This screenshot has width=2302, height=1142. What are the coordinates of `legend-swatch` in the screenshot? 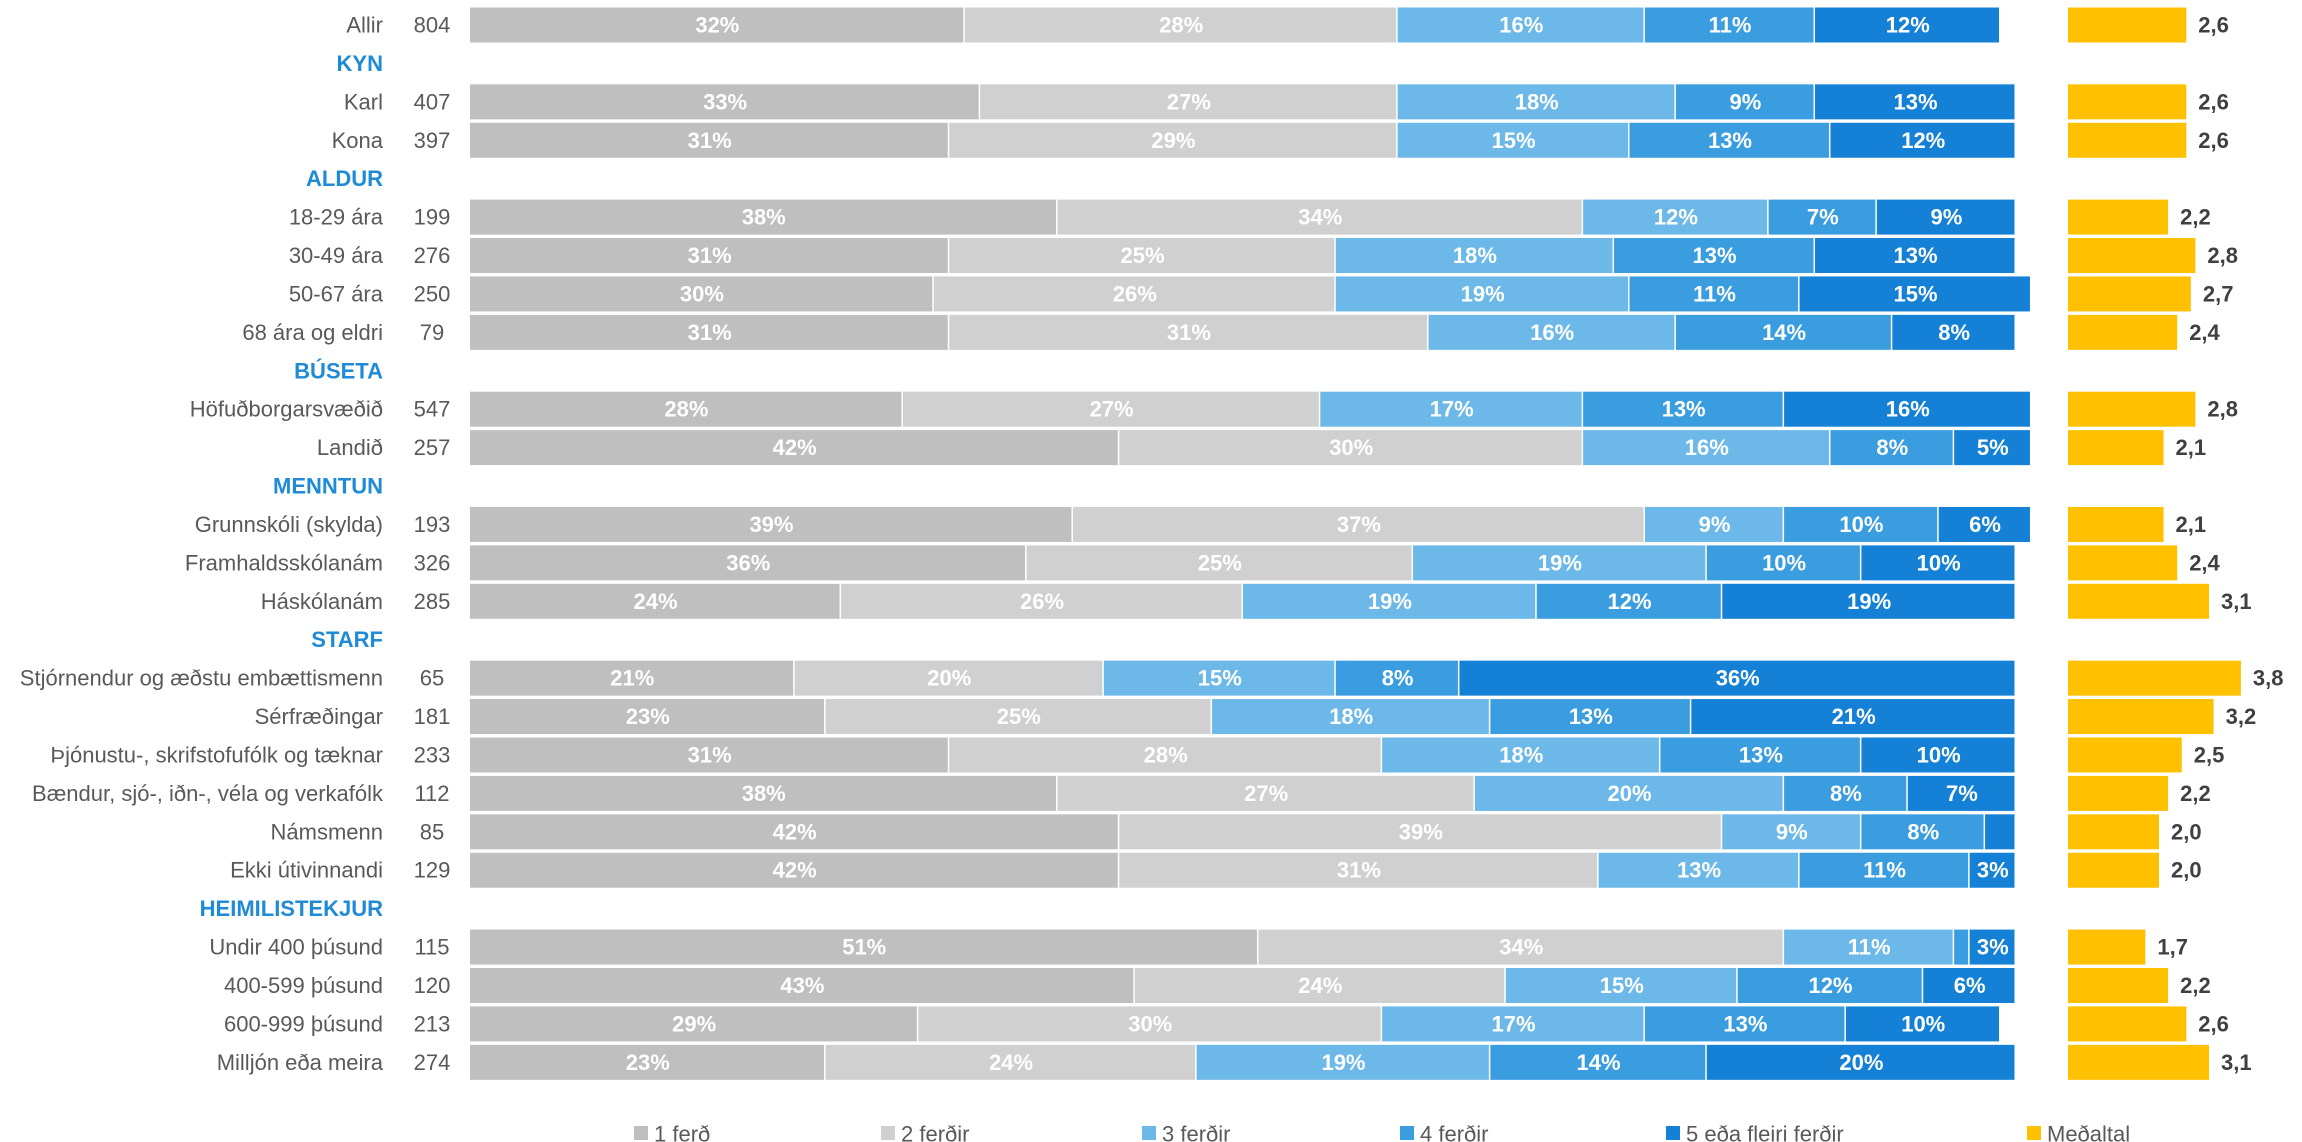 It's located at (2034, 1133).